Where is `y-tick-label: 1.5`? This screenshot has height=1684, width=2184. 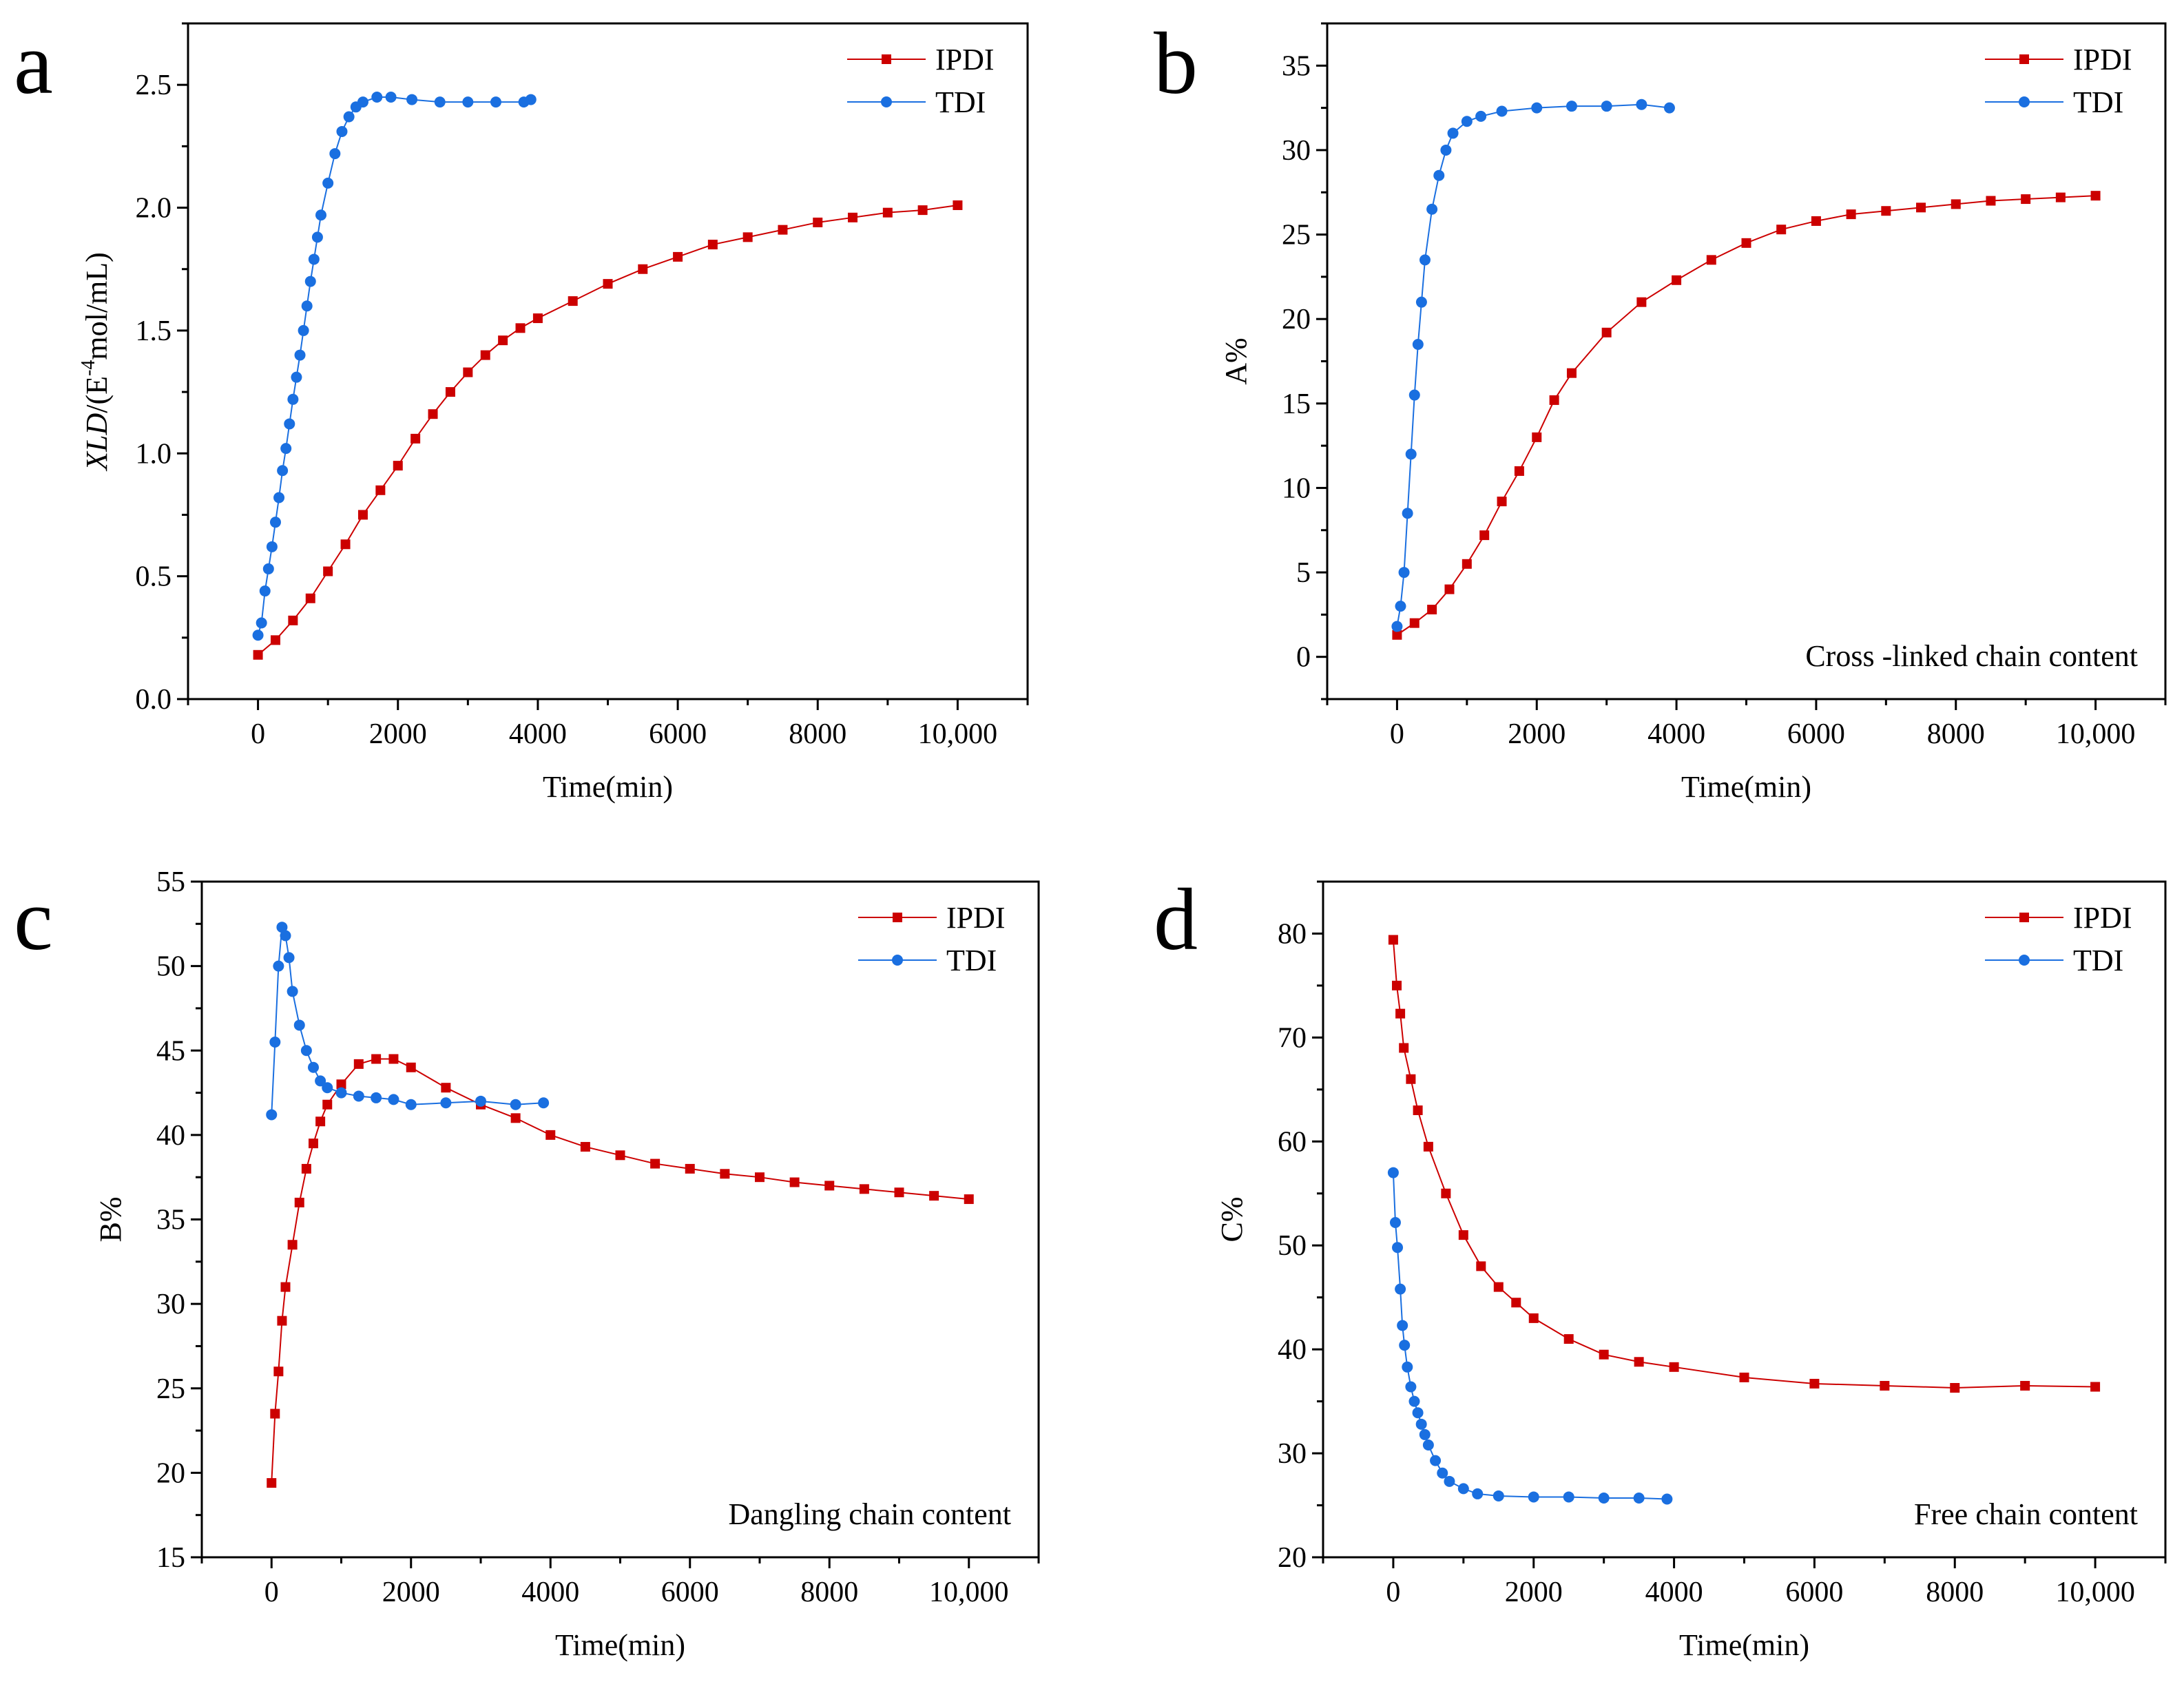 y-tick-label: 1.5 is located at coordinates (154, 331).